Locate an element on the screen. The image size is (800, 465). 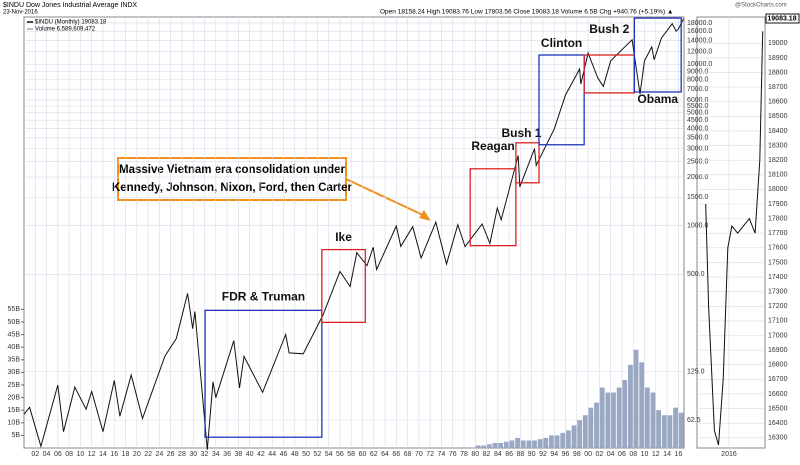
y-tick-label: 1000.0 is located at coordinates (698, 226).